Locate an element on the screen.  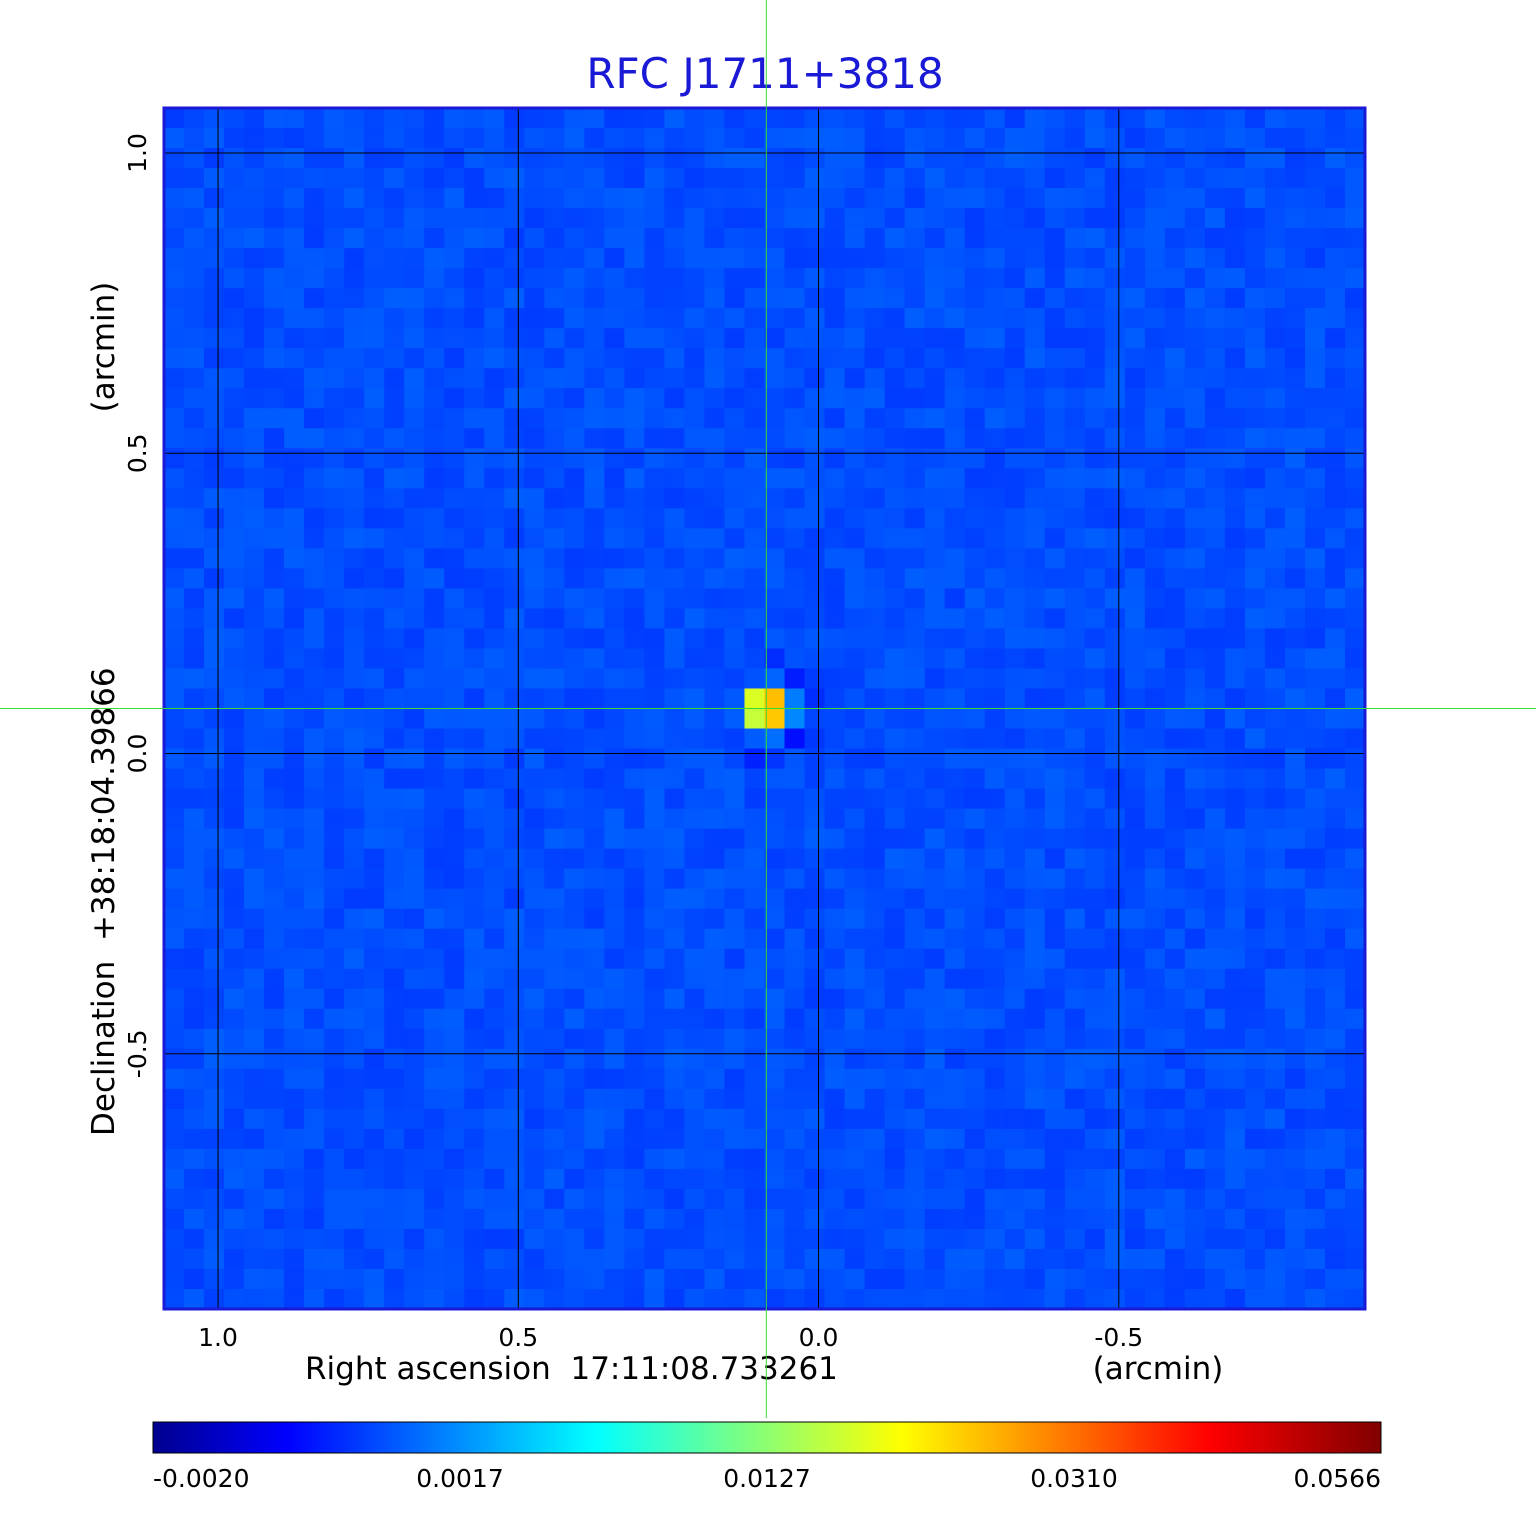
x-tick-labels: 1.0 0.5 0.0 -0.5 is located at coordinates (670, 1337).